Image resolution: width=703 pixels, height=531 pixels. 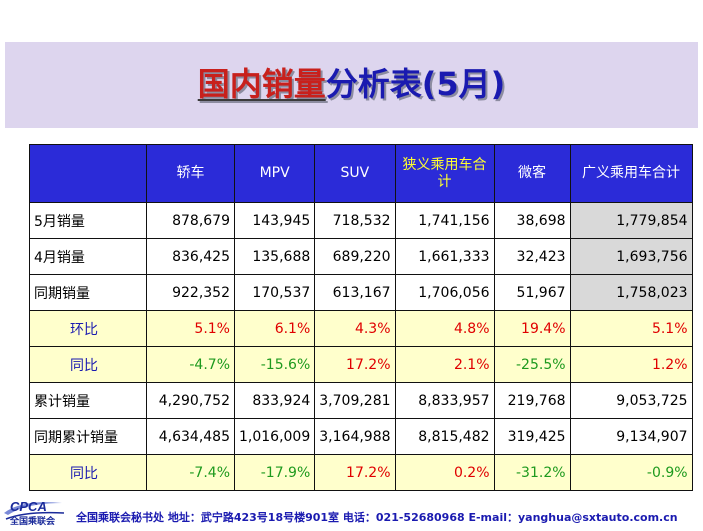 I want to click on cell: 1,706,056, so click(x=444, y=292).